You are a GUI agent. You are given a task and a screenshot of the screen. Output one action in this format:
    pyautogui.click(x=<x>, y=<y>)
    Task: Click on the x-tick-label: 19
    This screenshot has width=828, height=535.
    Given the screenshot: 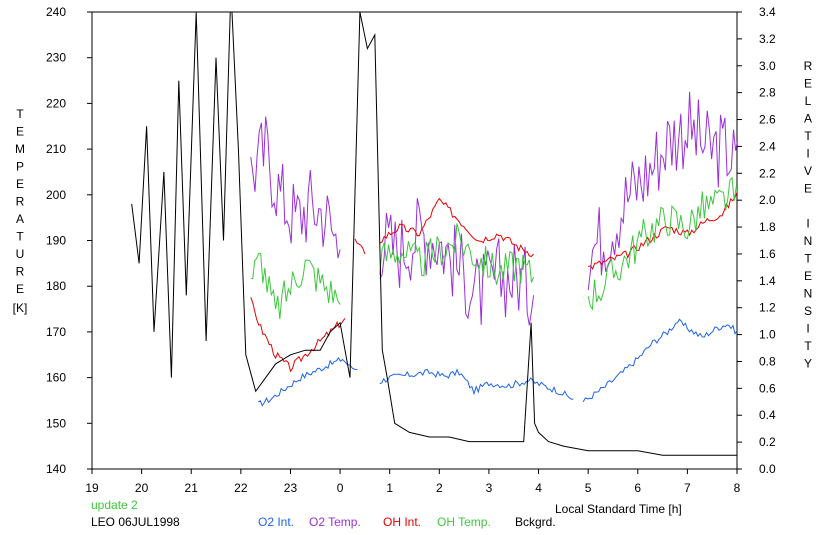 What is the action you would take?
    pyautogui.click(x=92, y=488)
    